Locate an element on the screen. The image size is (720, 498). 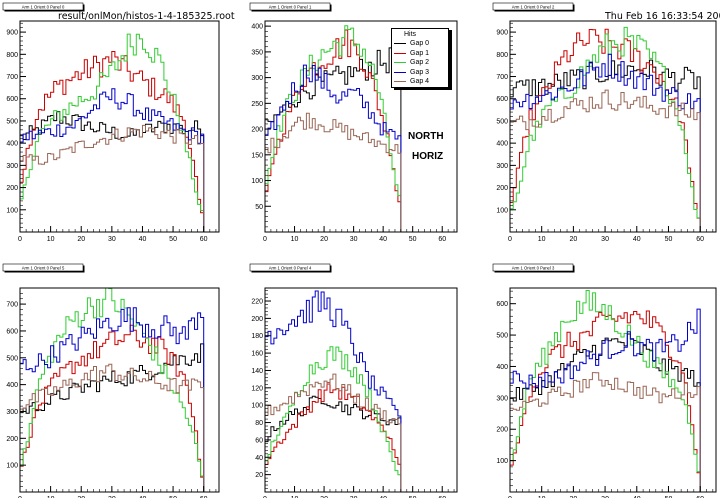
legend-entry: Gap 3 is located at coordinates (411, 73).